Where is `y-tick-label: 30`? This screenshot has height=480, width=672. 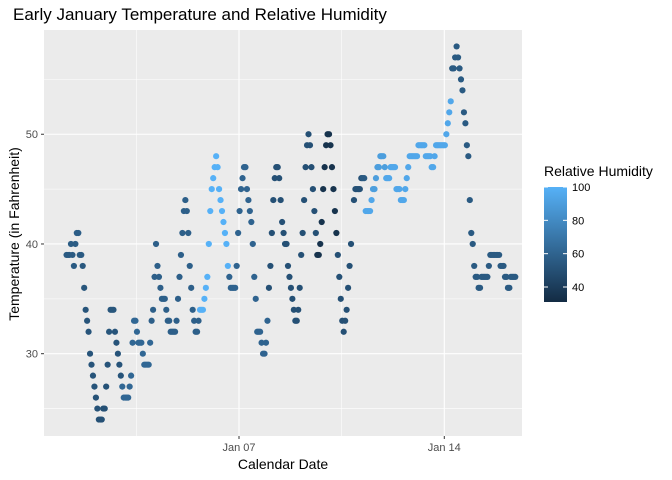
y-tick-label: 30 is located at coordinates (32, 355).